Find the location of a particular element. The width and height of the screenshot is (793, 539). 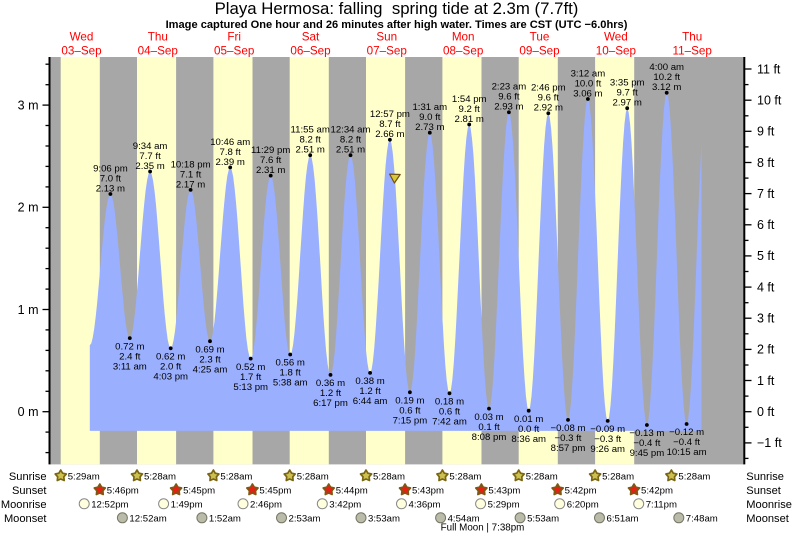

svg-text: 0.01 m is located at coordinates (528, 419).